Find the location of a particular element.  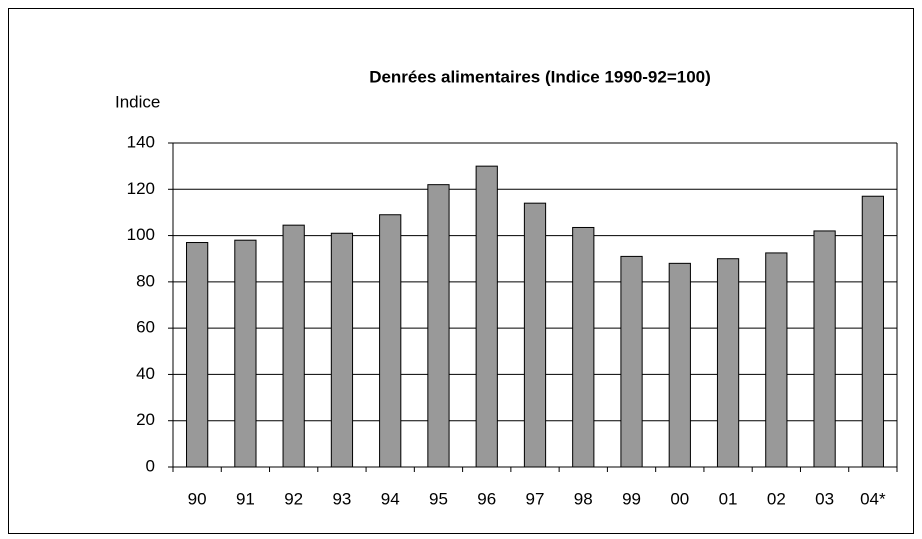

y-tick-label: 20 is located at coordinates (145, 419).